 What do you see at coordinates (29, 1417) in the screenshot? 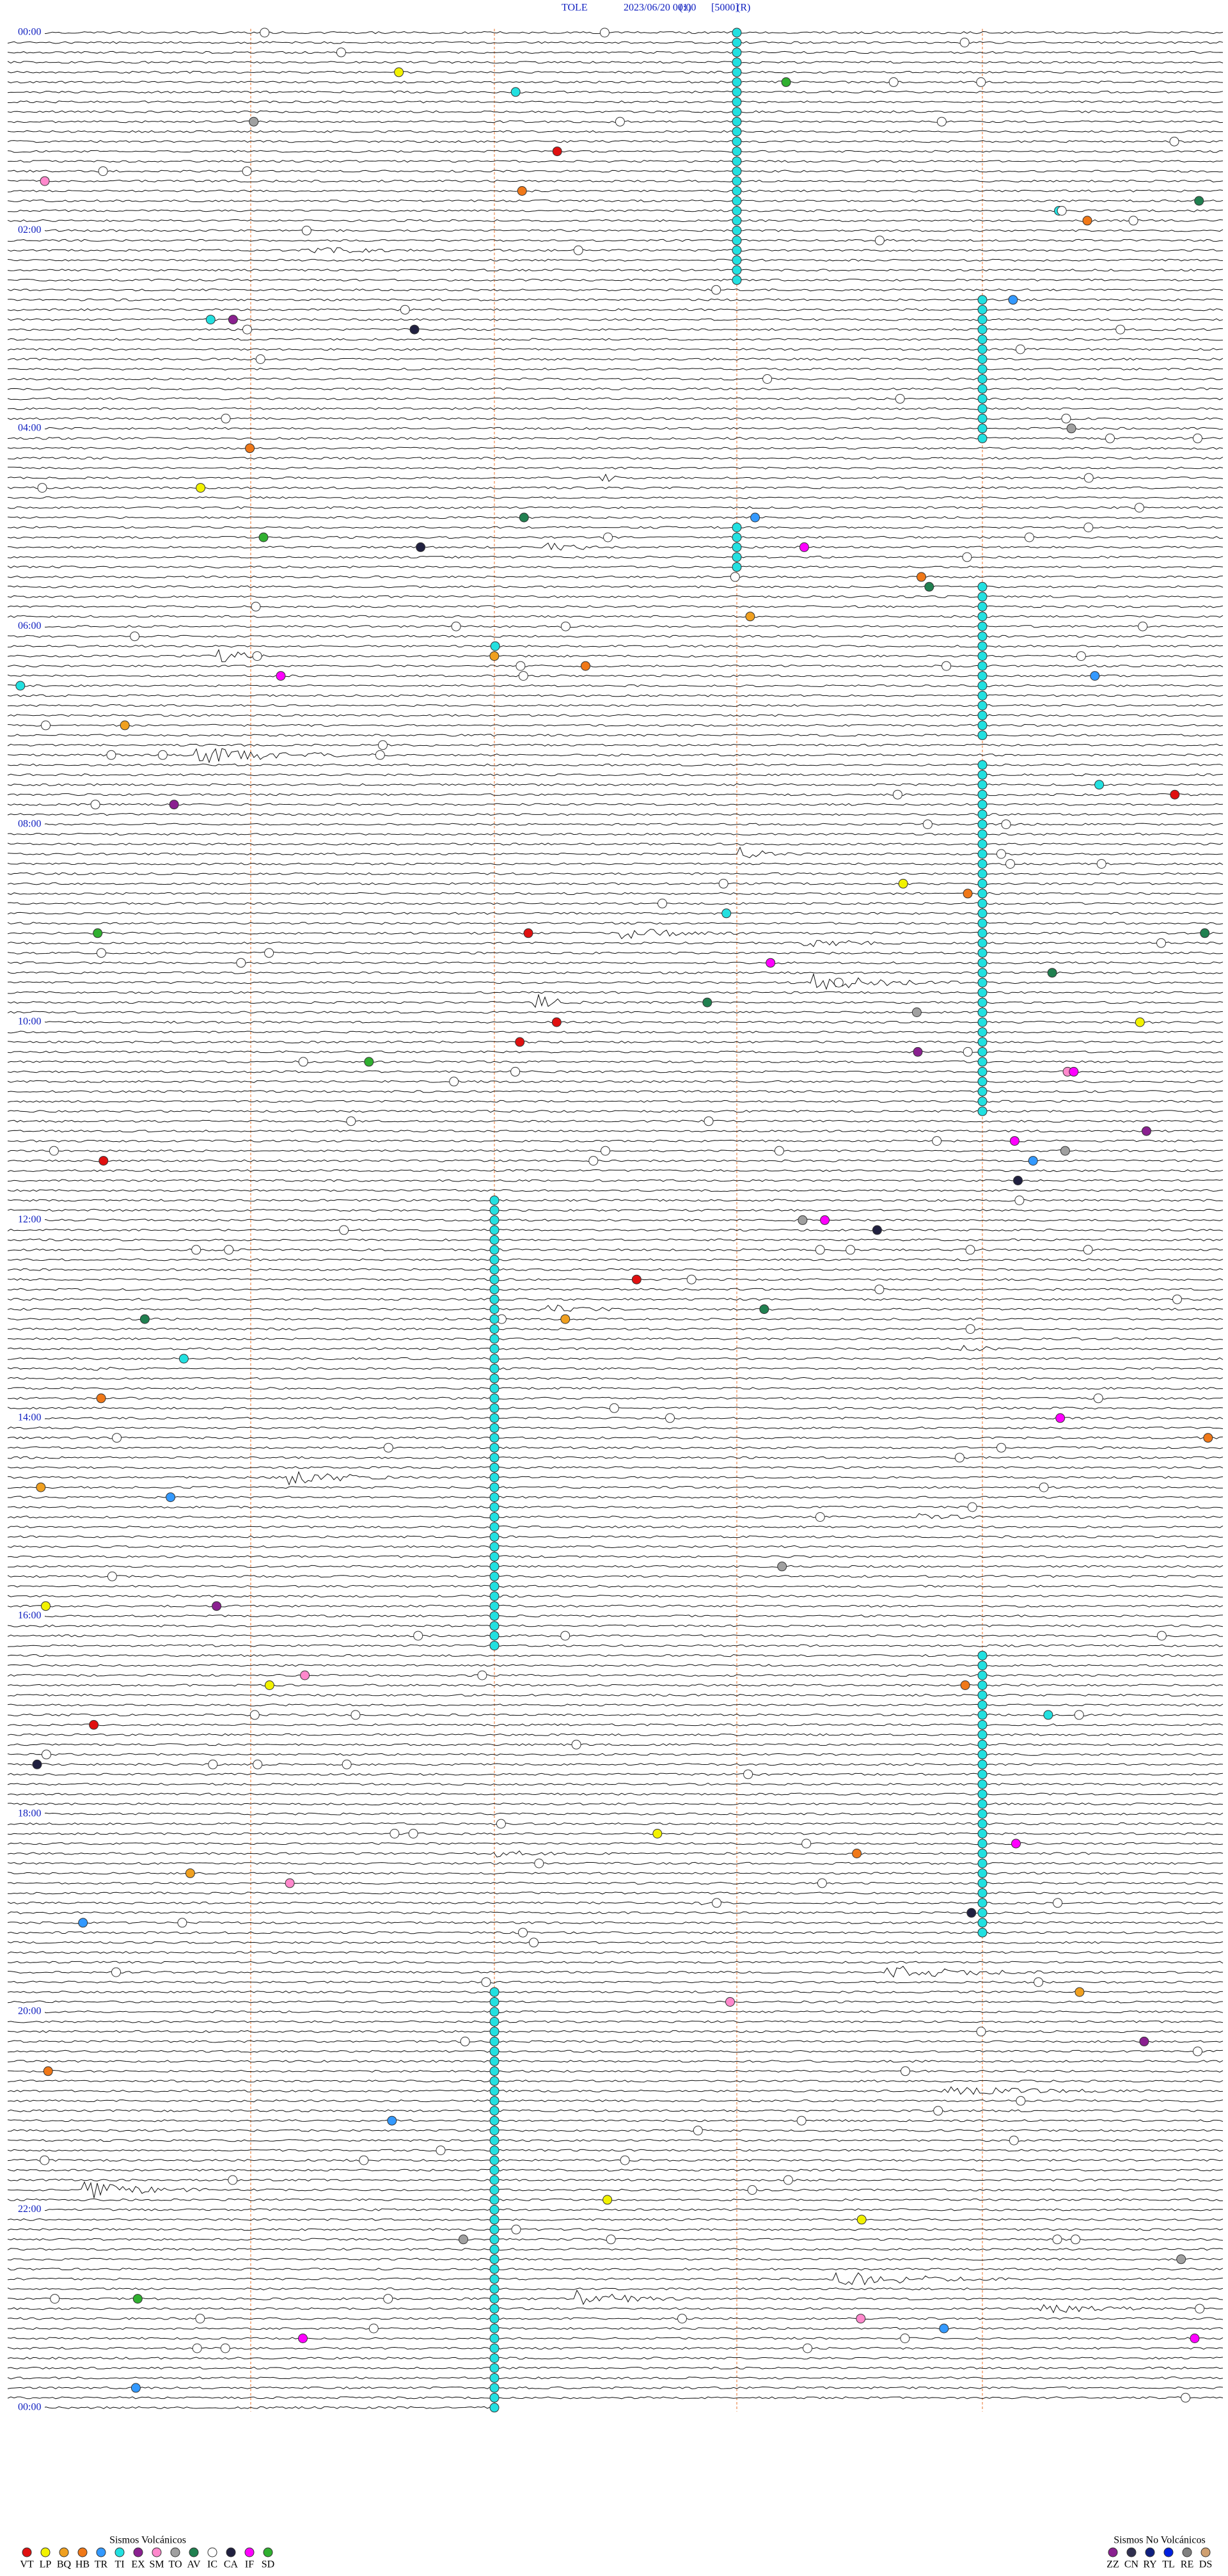
I see `time-label: 14:00` at bounding box center [29, 1417].